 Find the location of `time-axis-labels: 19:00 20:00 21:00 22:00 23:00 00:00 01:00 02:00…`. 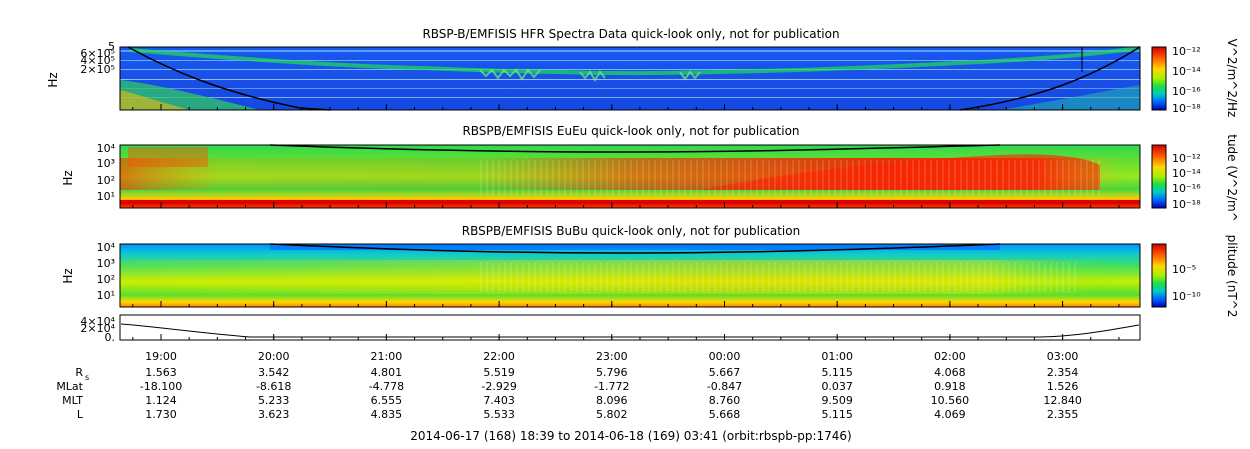

time-axis-labels: 19:00 20:00 21:00 22:00 23:00 00:00 01:00 02:00… is located at coordinates (611, 356).